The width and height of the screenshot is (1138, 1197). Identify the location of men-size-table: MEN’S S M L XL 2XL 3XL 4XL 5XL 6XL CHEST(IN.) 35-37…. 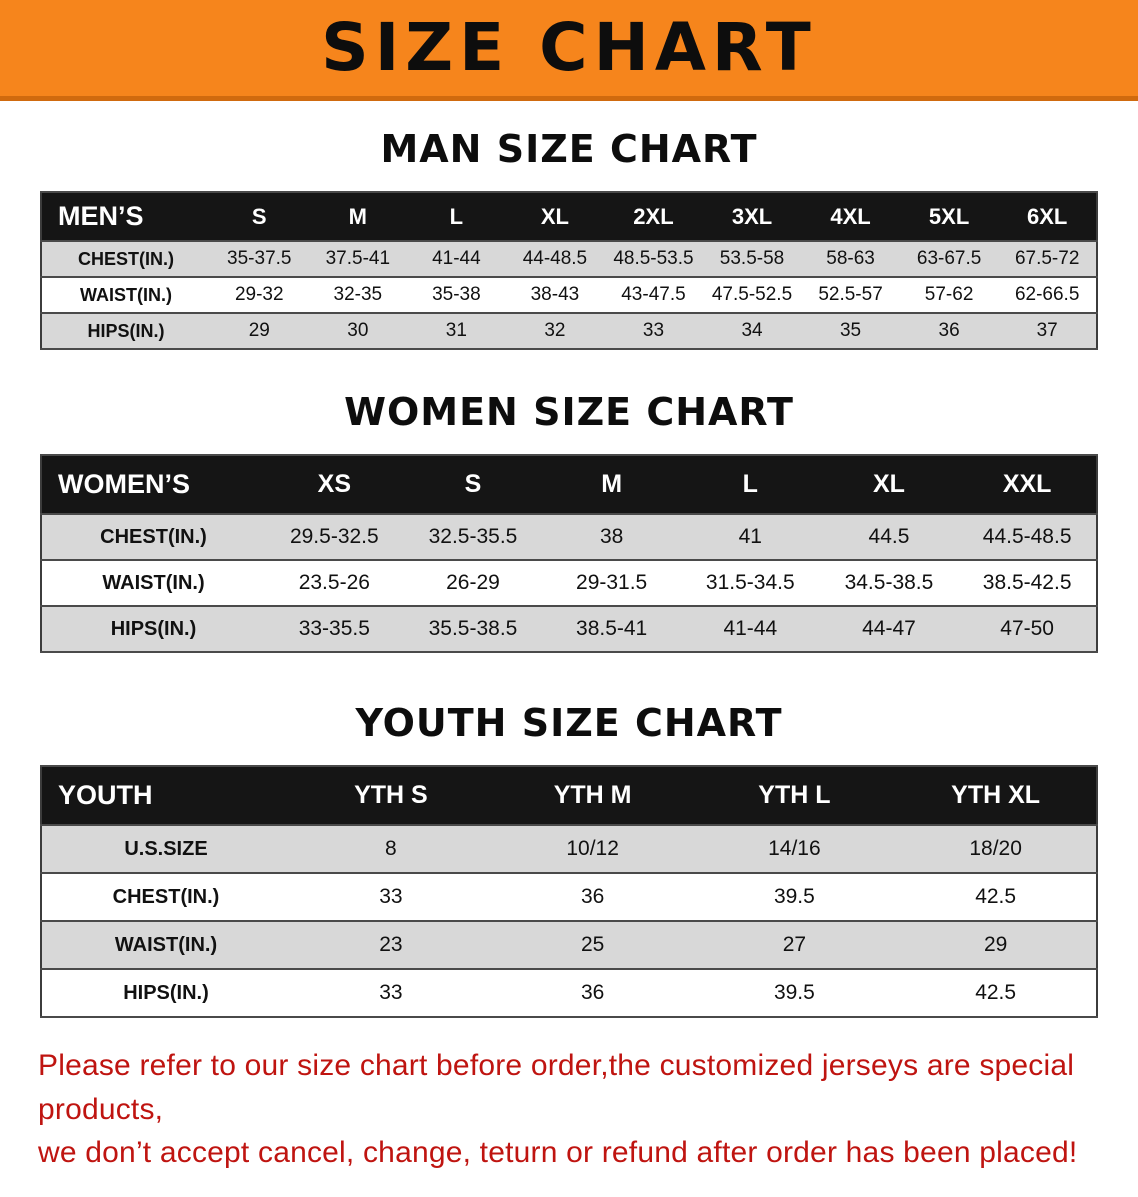
(569, 270).